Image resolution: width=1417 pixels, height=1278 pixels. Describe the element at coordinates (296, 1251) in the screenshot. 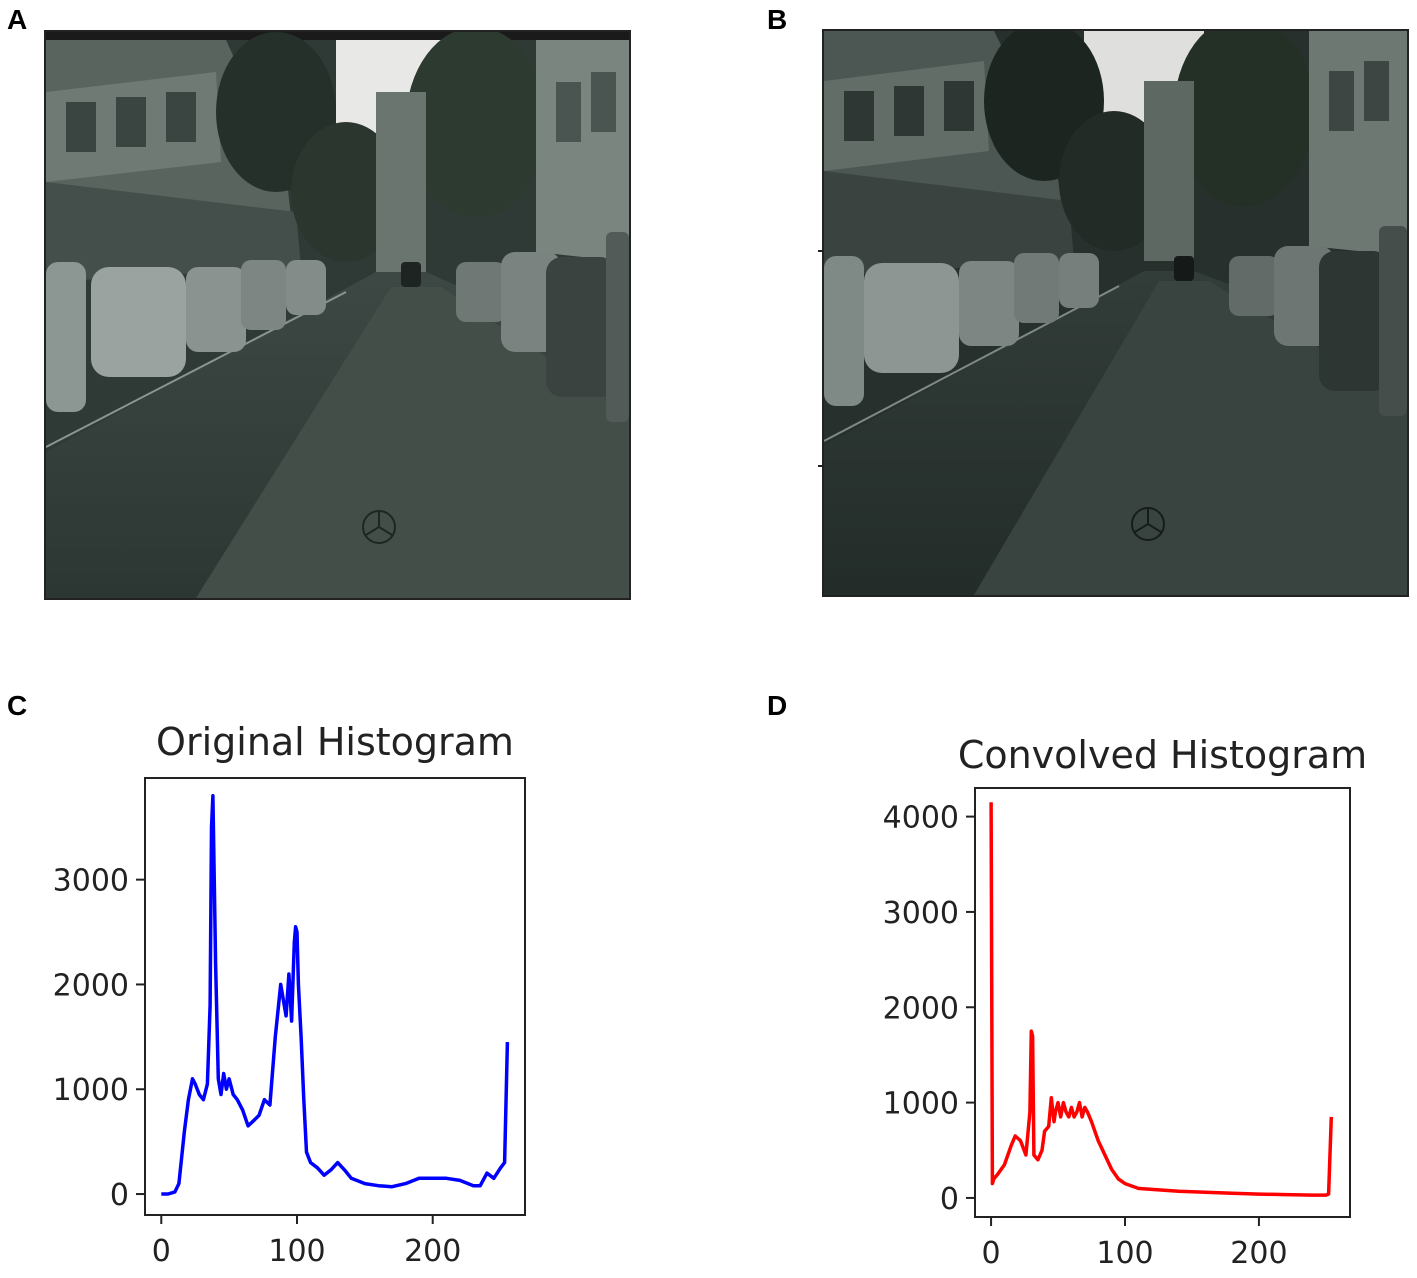

I see `original-x-tick-label: 100` at that location.